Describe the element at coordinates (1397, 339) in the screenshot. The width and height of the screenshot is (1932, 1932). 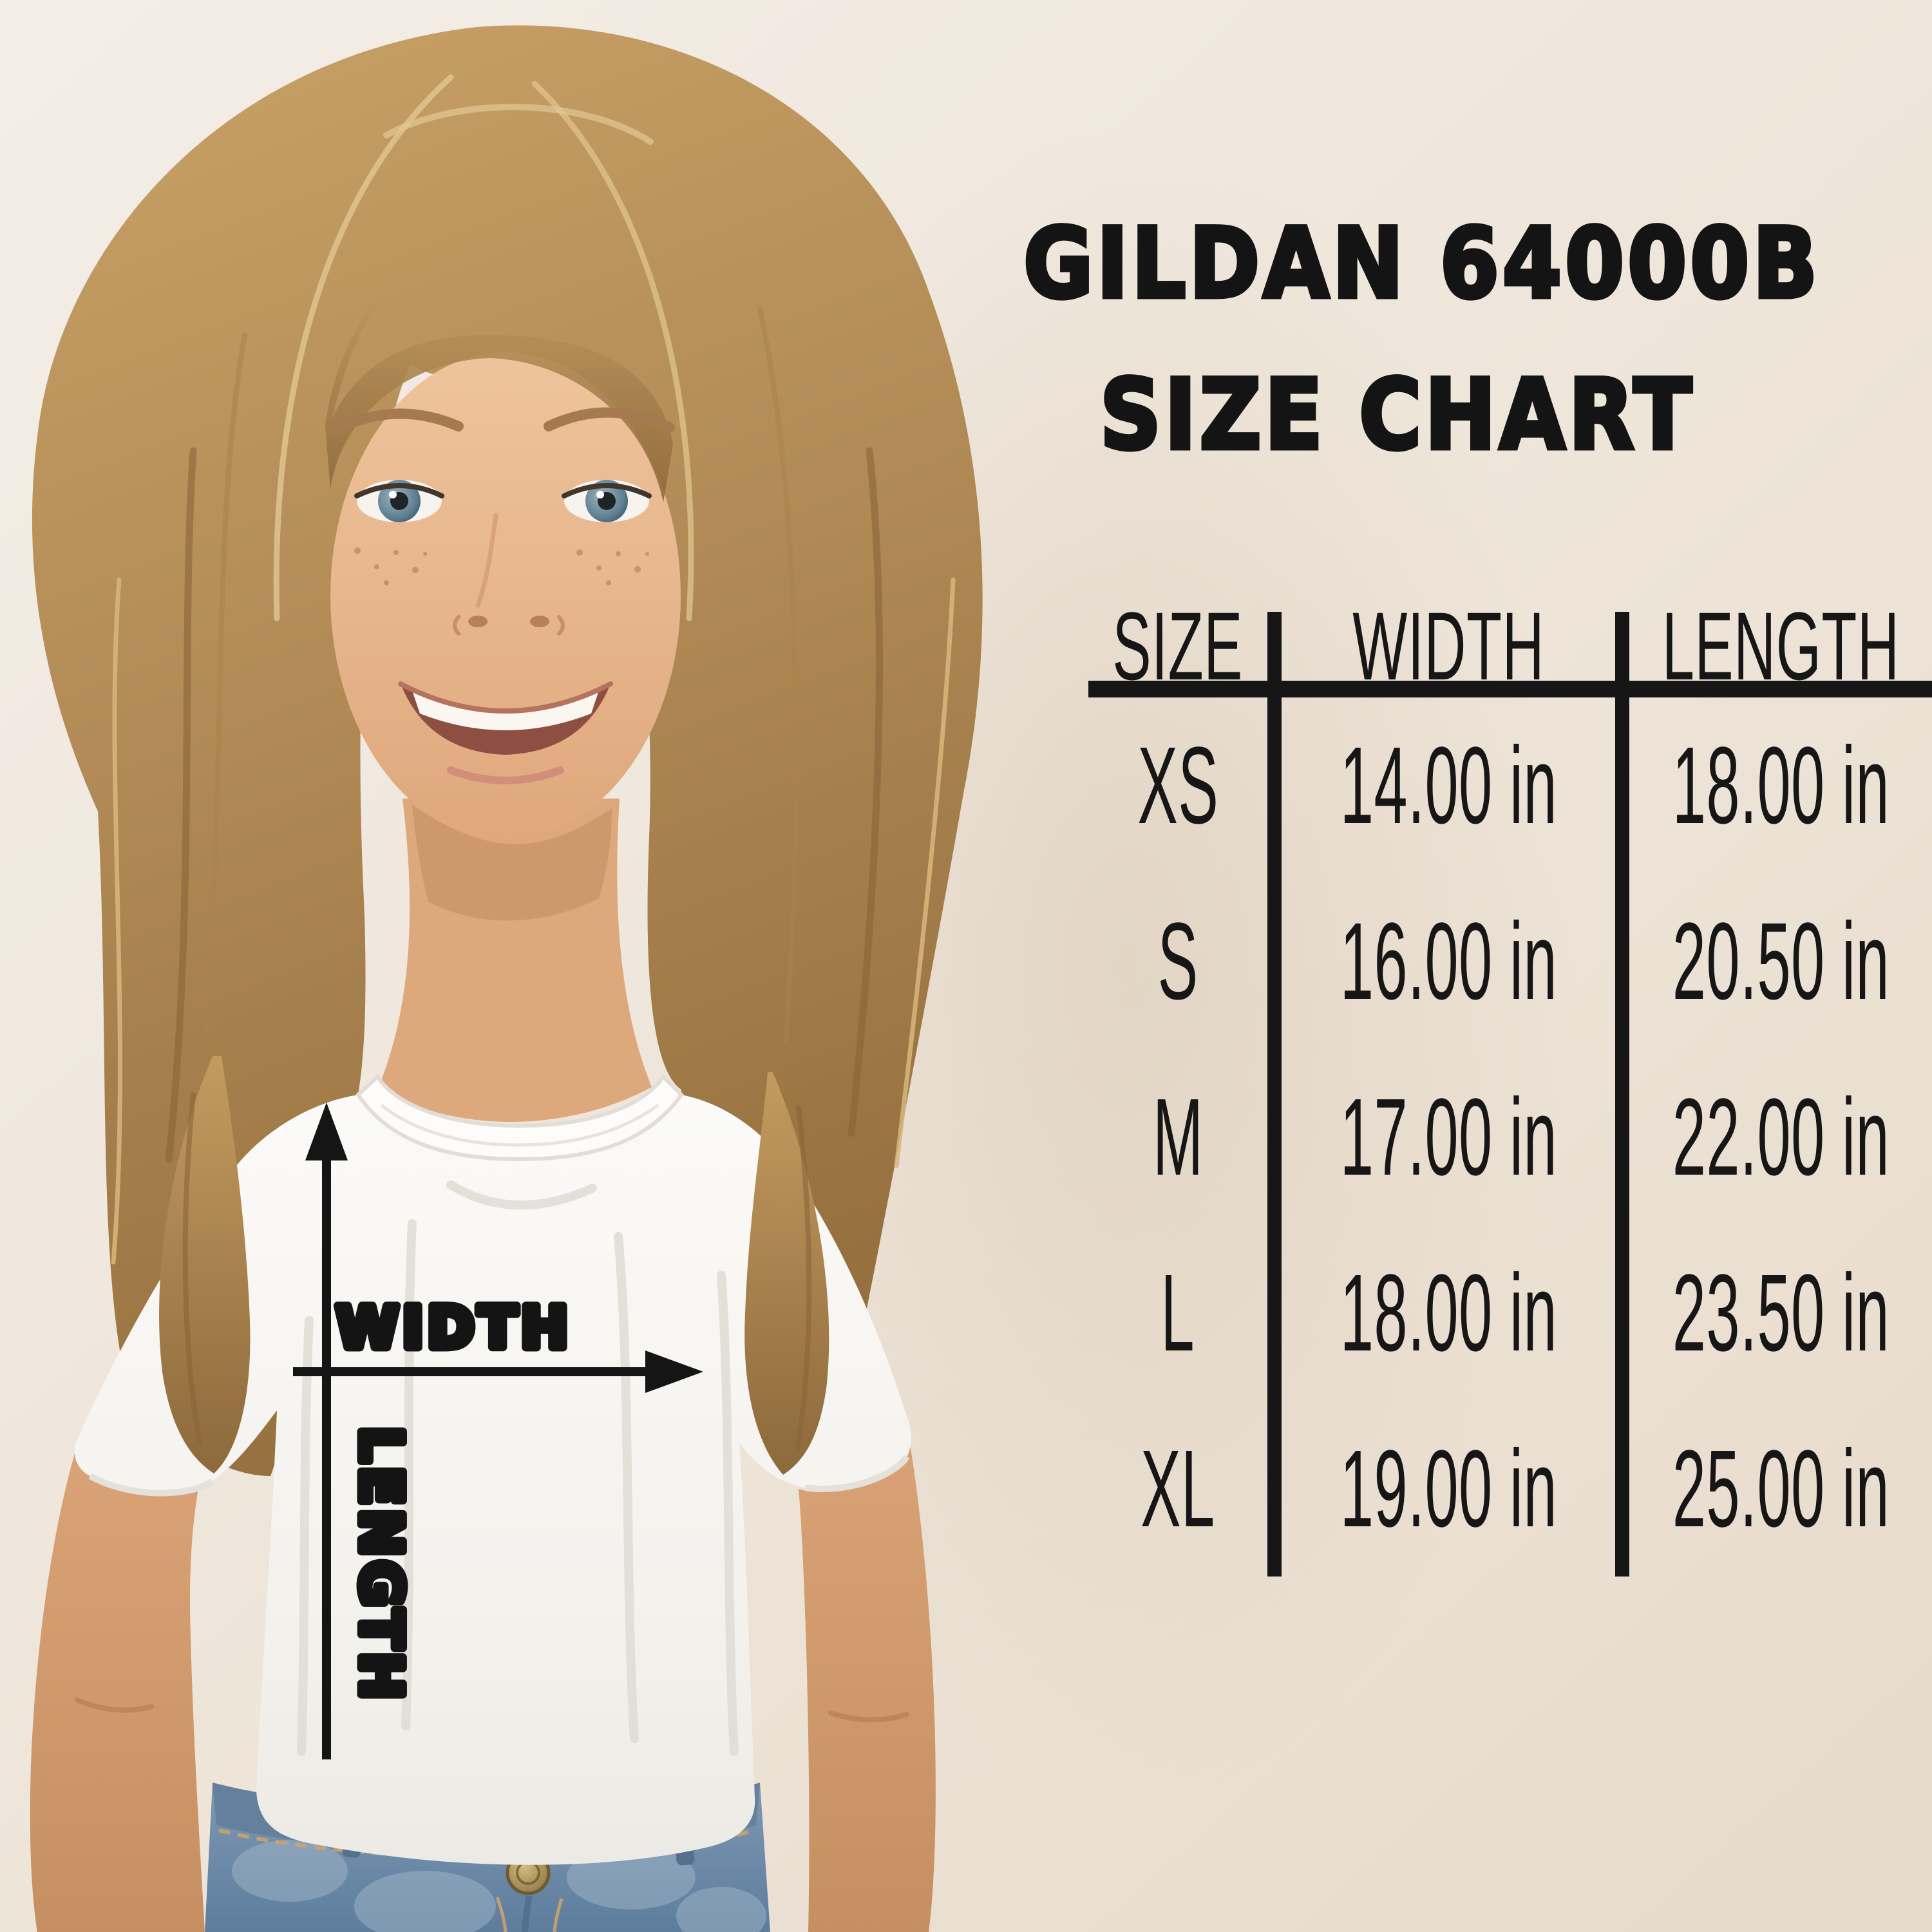
I see `chart-title: GILDAN 64000B SIZE CHART` at that location.